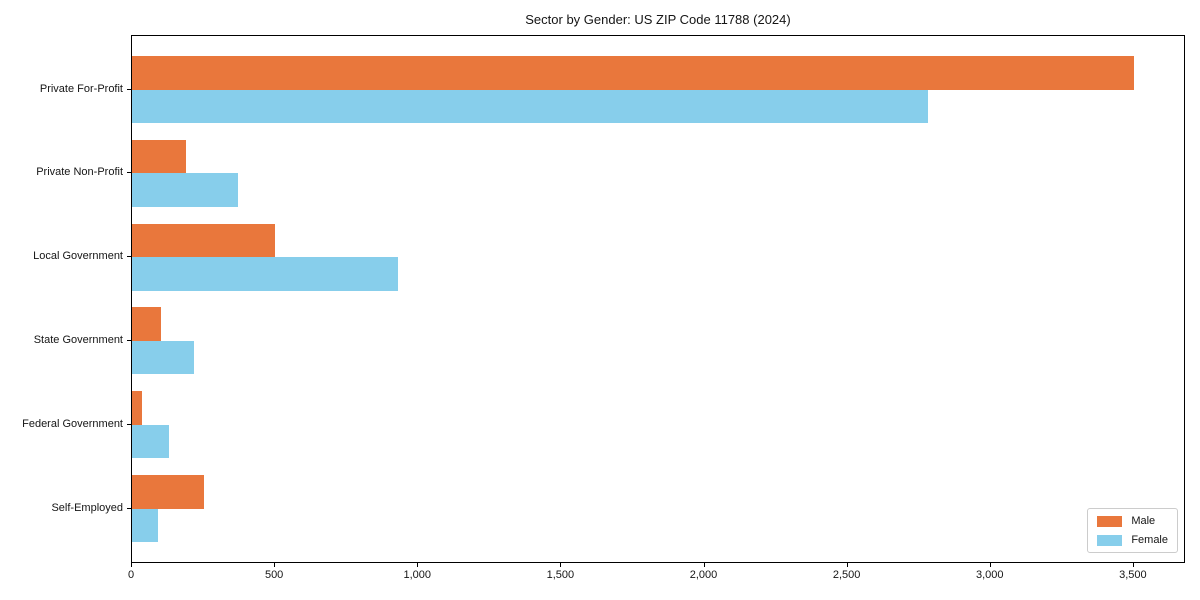 This screenshot has height=600, width=1200. Describe the element at coordinates (79, 172) in the screenshot. I see `y-tick-label-private-non-profit: Private Non-Profit` at that location.